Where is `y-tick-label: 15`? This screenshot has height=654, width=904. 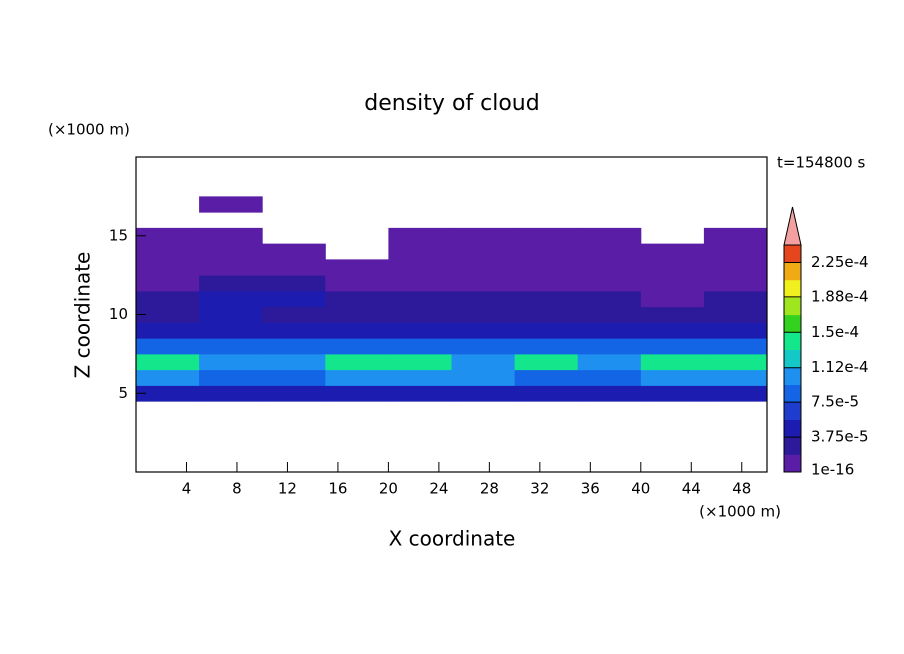 y-tick-label: 15 is located at coordinates (118, 235).